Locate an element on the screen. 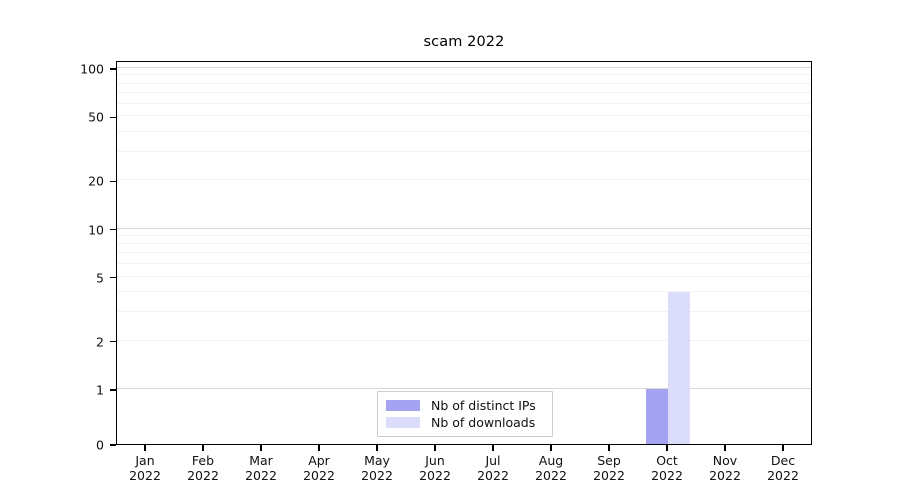 The height and width of the screenshot is (500, 900). x-tick-label-month: Dec is located at coordinates (783, 460).